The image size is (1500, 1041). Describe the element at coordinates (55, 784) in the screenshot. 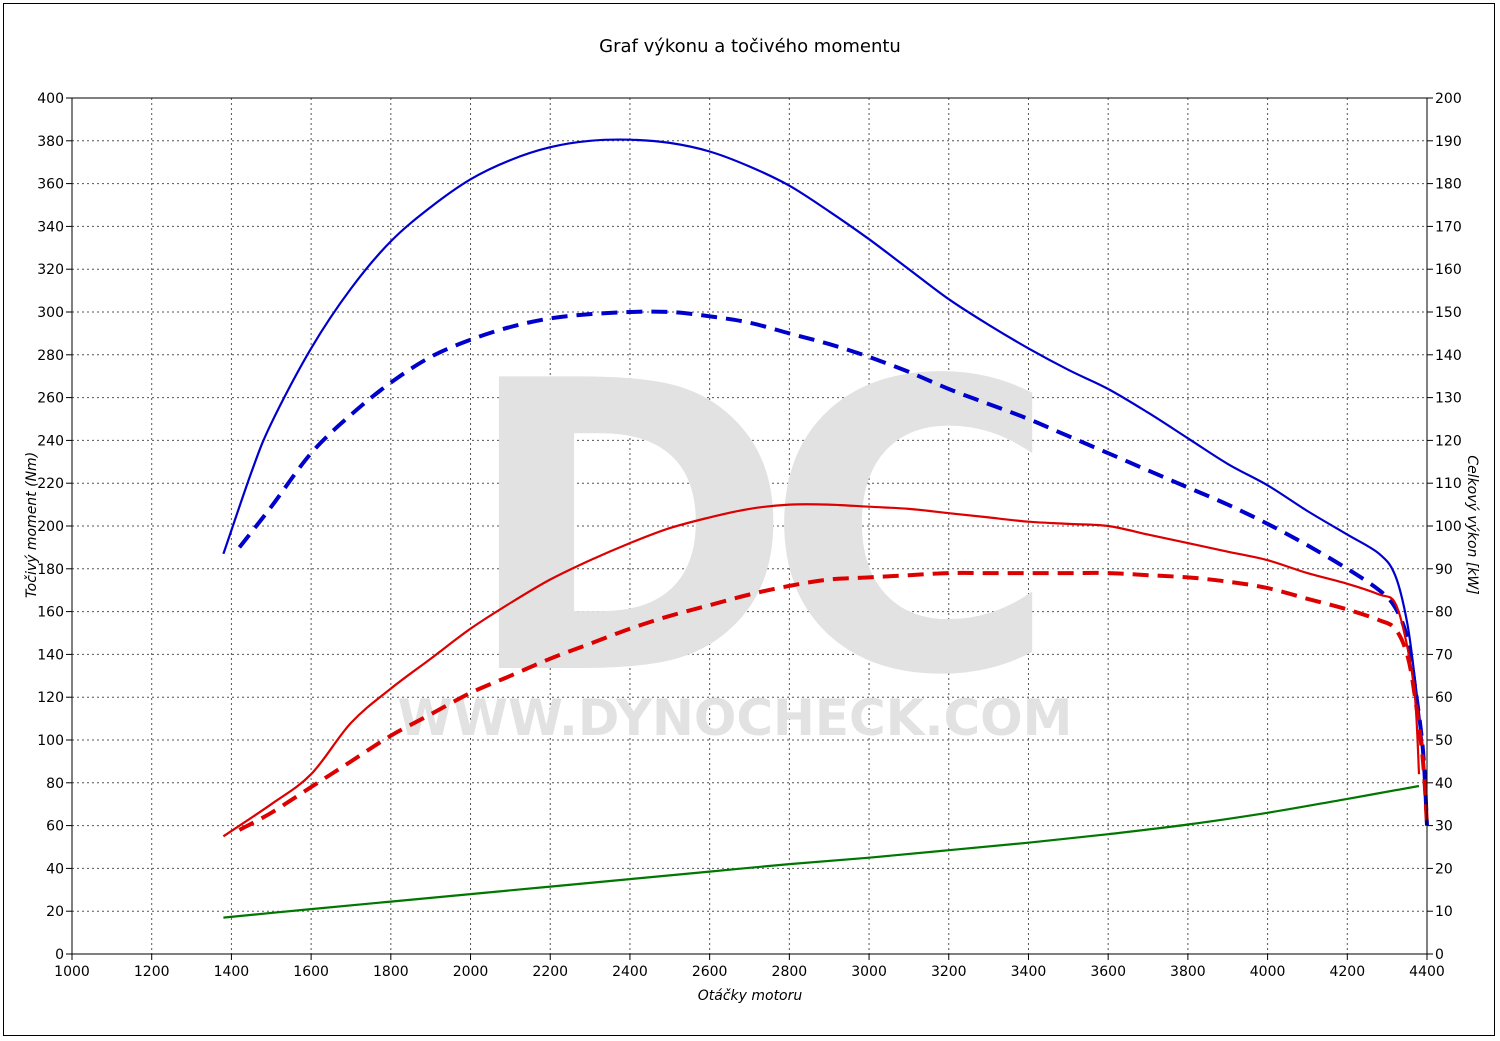

I see `y-left-tick-label: 80` at that location.